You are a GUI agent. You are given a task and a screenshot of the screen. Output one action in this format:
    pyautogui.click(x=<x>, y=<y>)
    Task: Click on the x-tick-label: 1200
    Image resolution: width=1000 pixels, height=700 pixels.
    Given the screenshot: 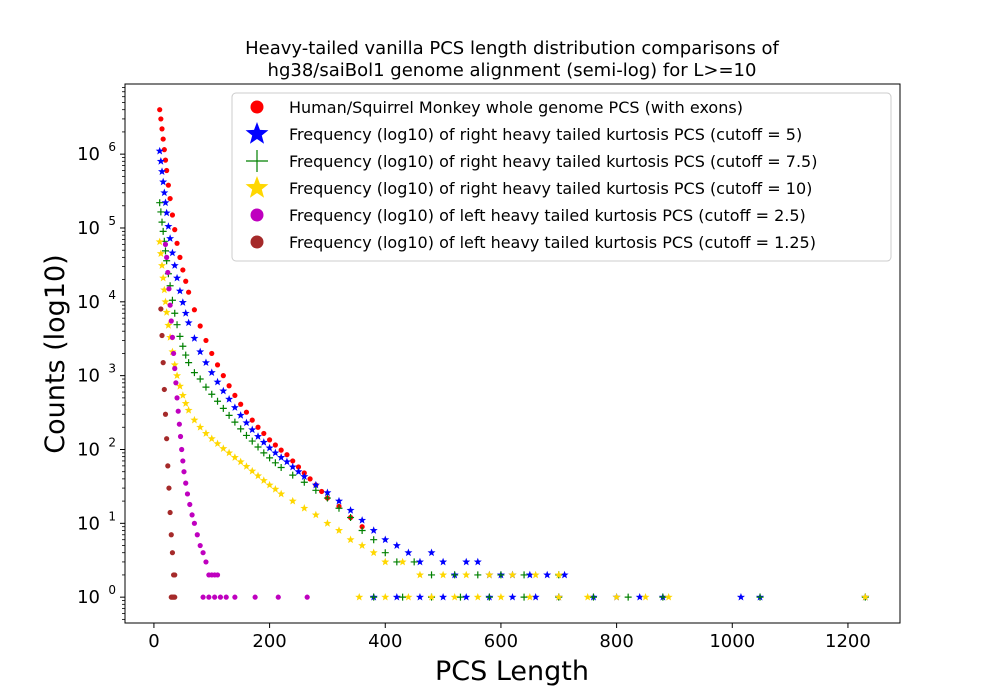 What is the action you would take?
    pyautogui.click(x=848, y=641)
    